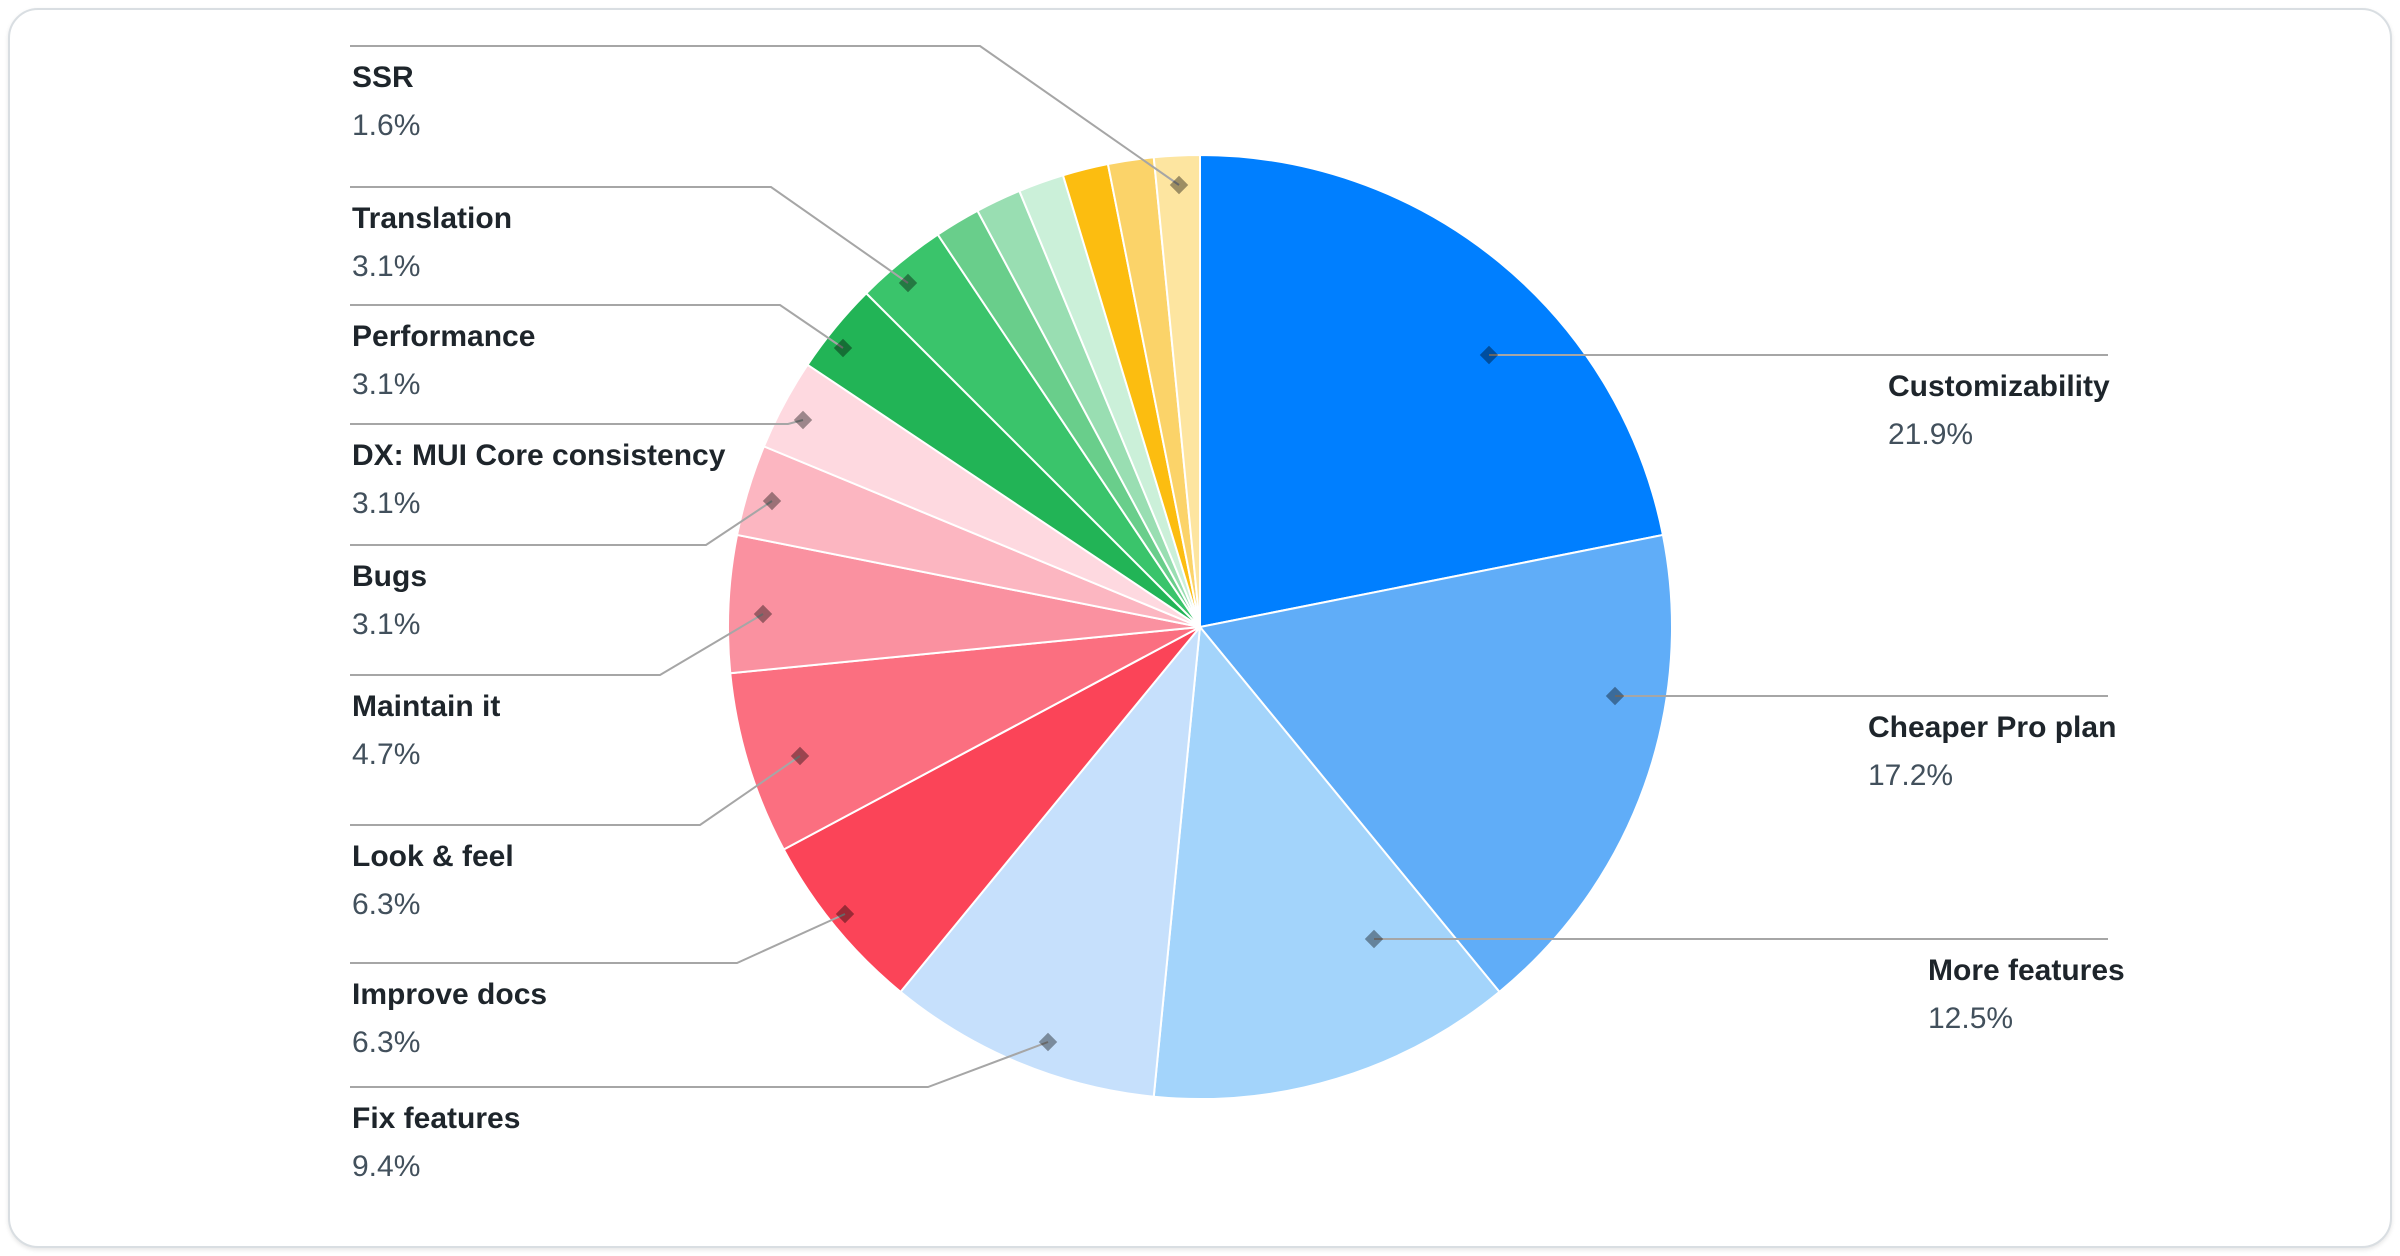 The image size is (2400, 1256). Describe the element at coordinates (1179, 185) in the screenshot. I see `leader-marker-ssr` at that location.